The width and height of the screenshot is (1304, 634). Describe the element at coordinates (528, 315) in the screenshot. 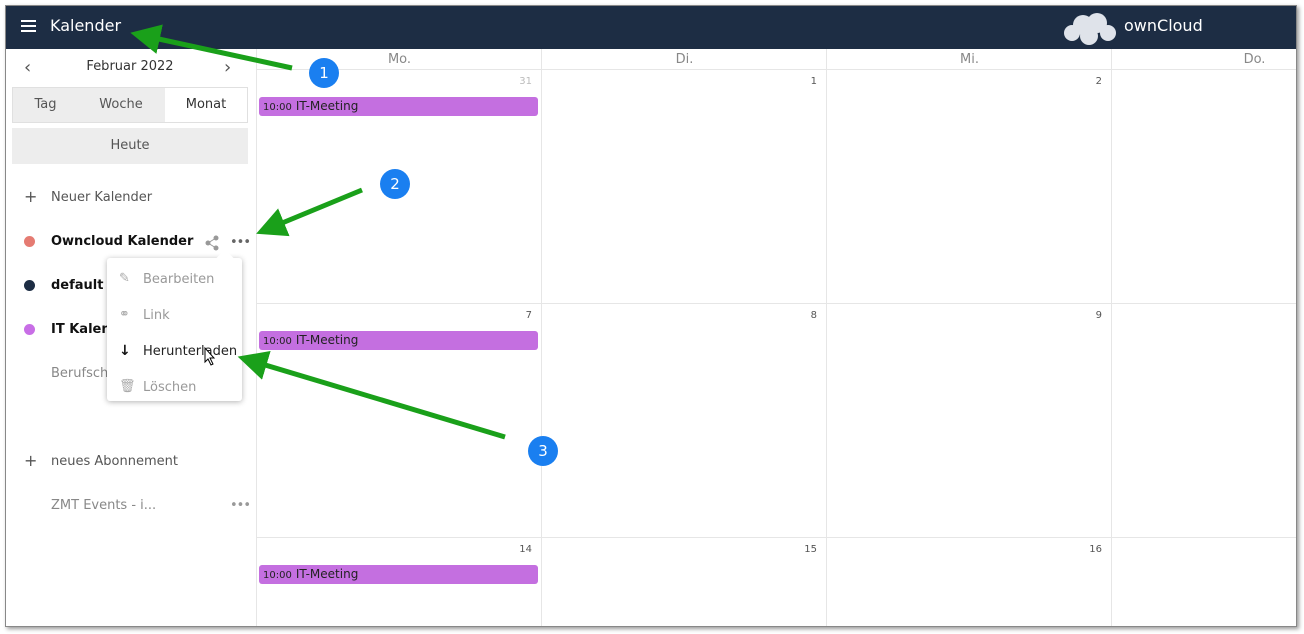

I see `day-number: 7` at that location.